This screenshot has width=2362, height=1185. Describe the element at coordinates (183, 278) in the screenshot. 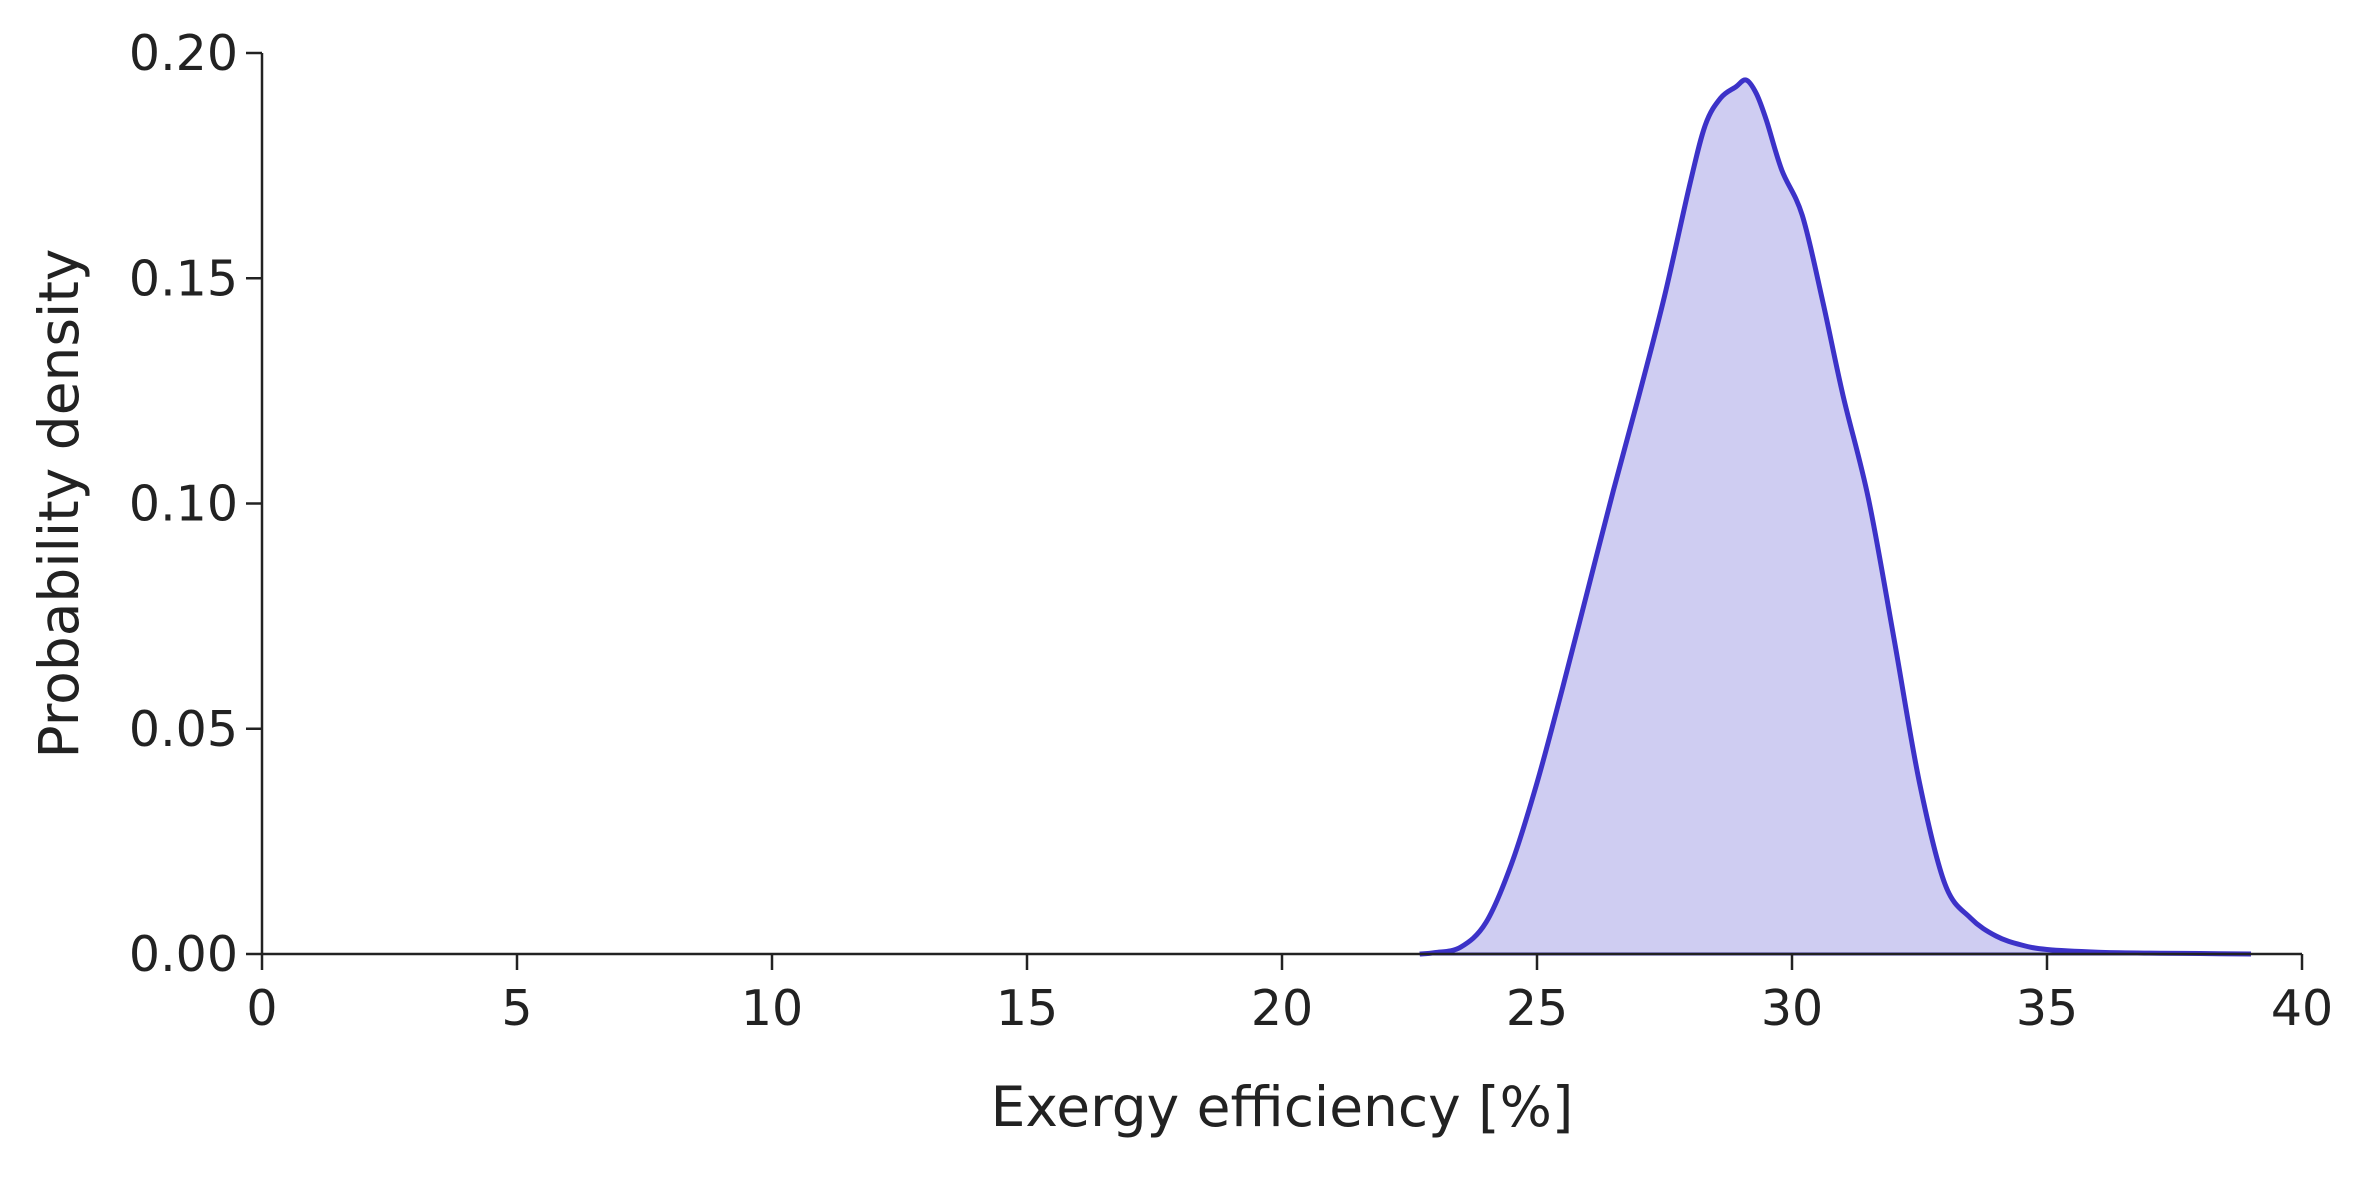

I see `y-tick-label: 0.15` at that location.